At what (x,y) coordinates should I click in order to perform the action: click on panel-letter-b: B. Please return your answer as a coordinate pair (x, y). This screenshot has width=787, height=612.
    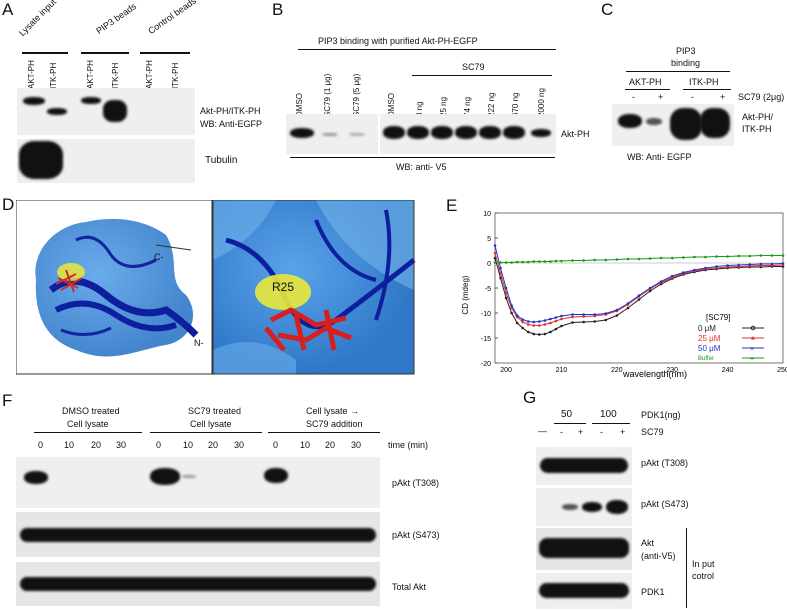
    Looking at the image, I should click on (278, 9).